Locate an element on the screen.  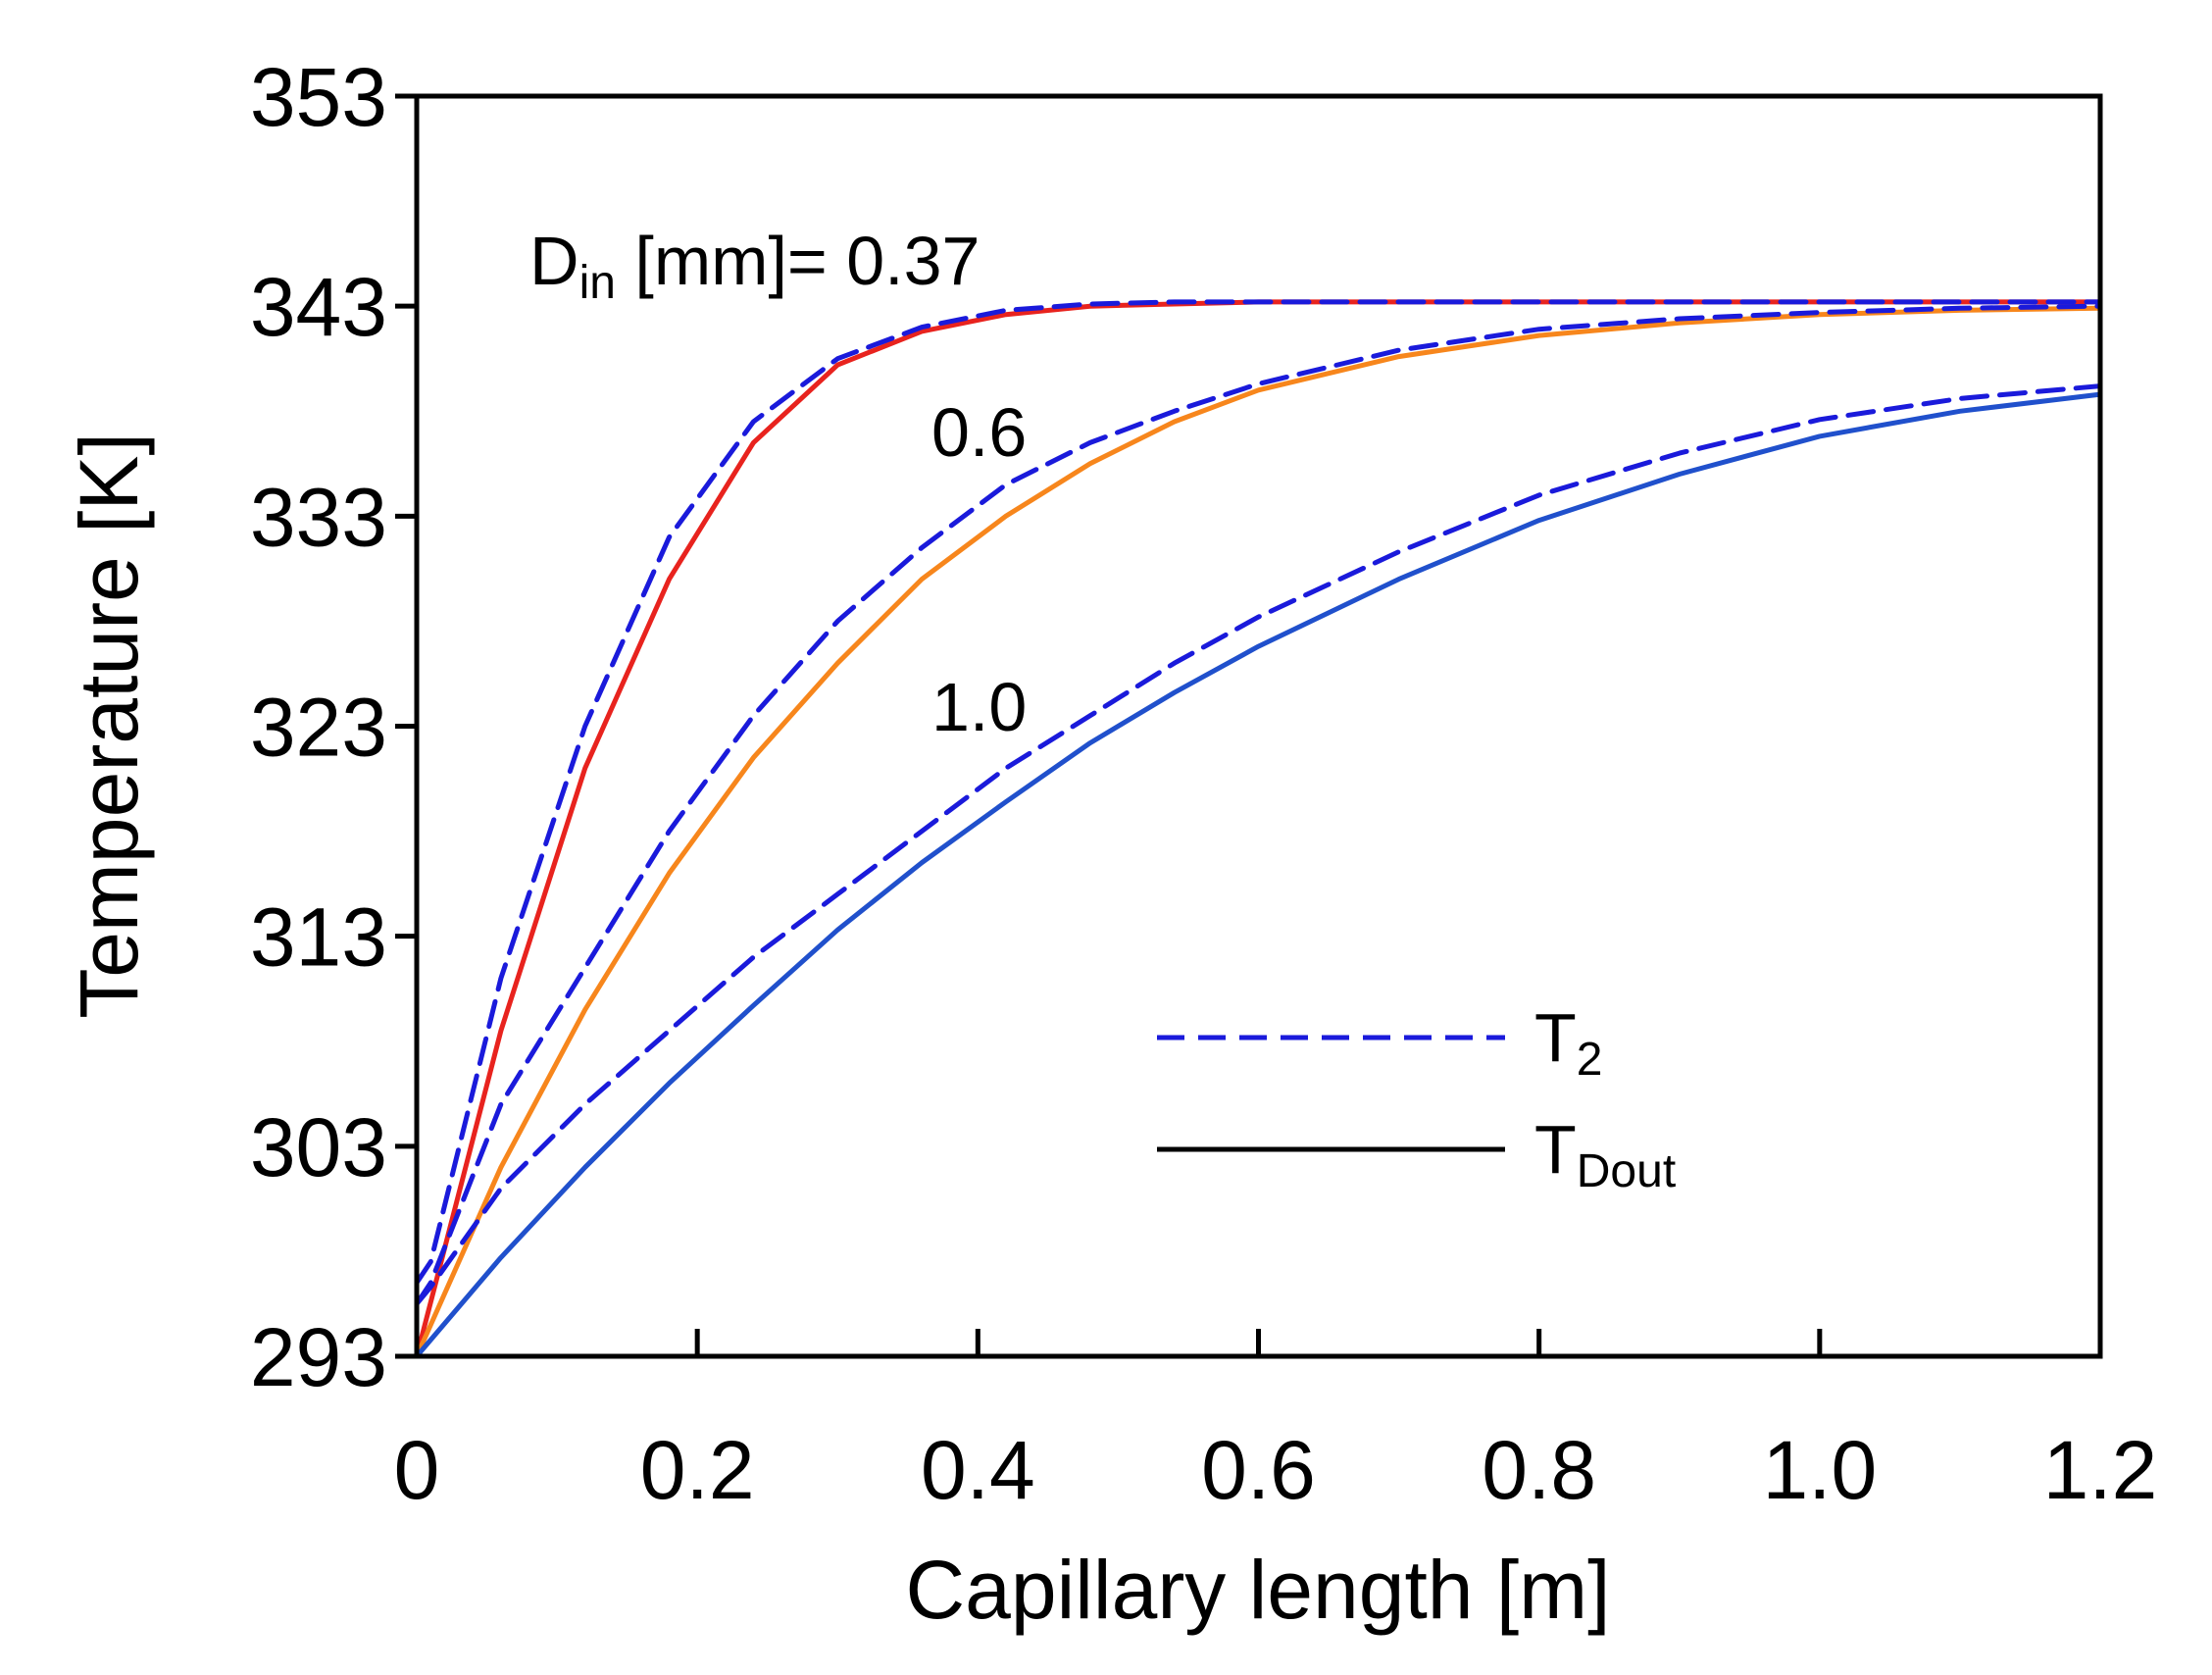
y-tick-label: 353 is located at coordinates (319, 97).